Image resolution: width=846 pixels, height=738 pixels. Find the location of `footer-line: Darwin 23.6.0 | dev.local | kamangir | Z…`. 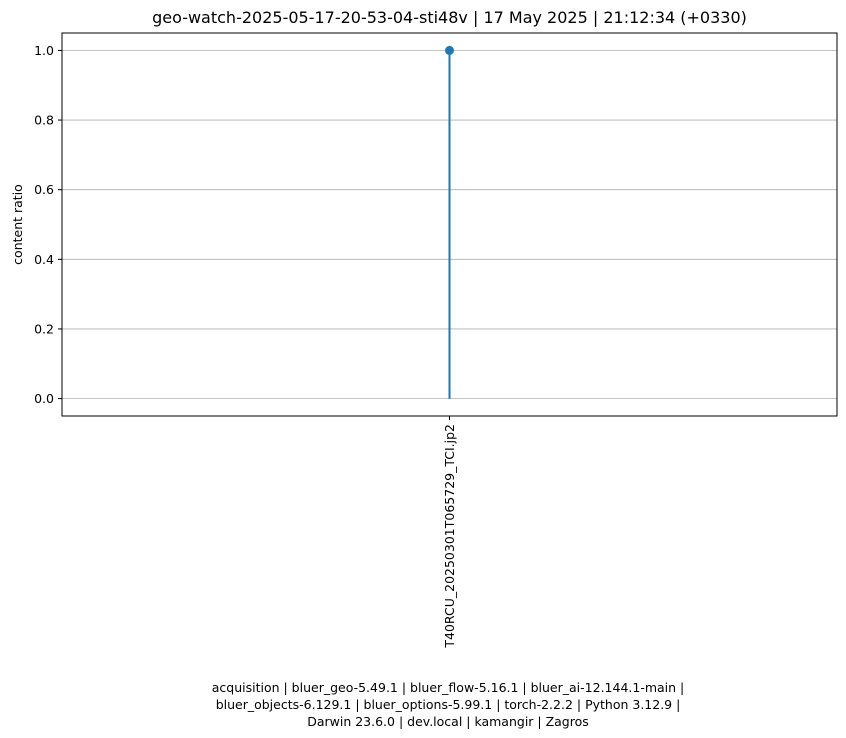

footer-line: Darwin 23.6.0 | dev.local | kamangir | Z… is located at coordinates (448, 721).